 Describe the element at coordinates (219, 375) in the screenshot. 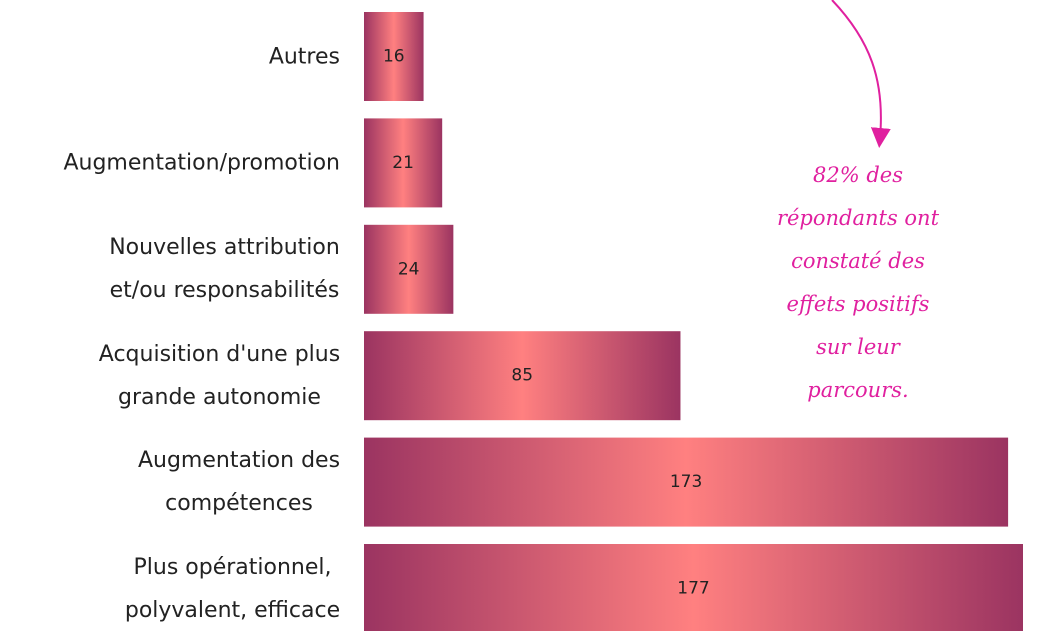

I see `category-label: Acquisition d'une plus grande autonomie` at that location.